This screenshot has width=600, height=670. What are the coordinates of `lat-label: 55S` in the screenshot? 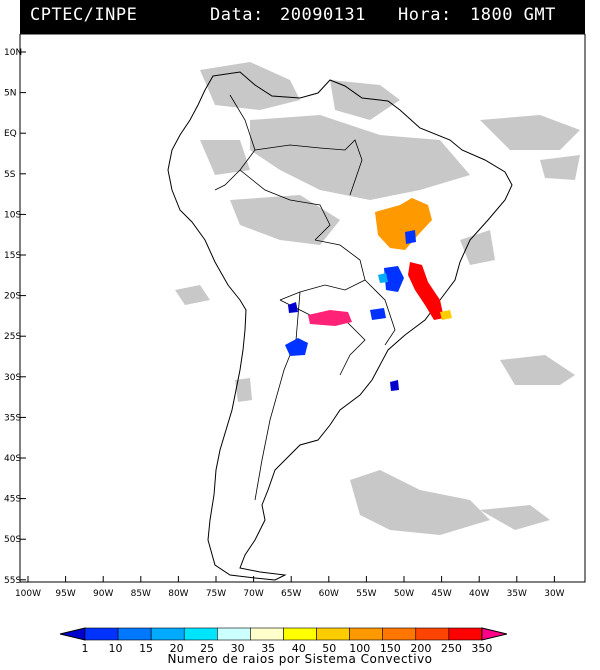 It's located at (12, 581).